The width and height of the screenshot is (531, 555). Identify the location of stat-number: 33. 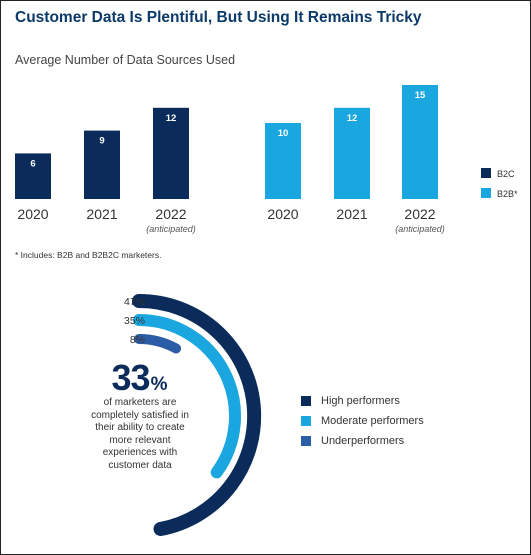
(131, 377).